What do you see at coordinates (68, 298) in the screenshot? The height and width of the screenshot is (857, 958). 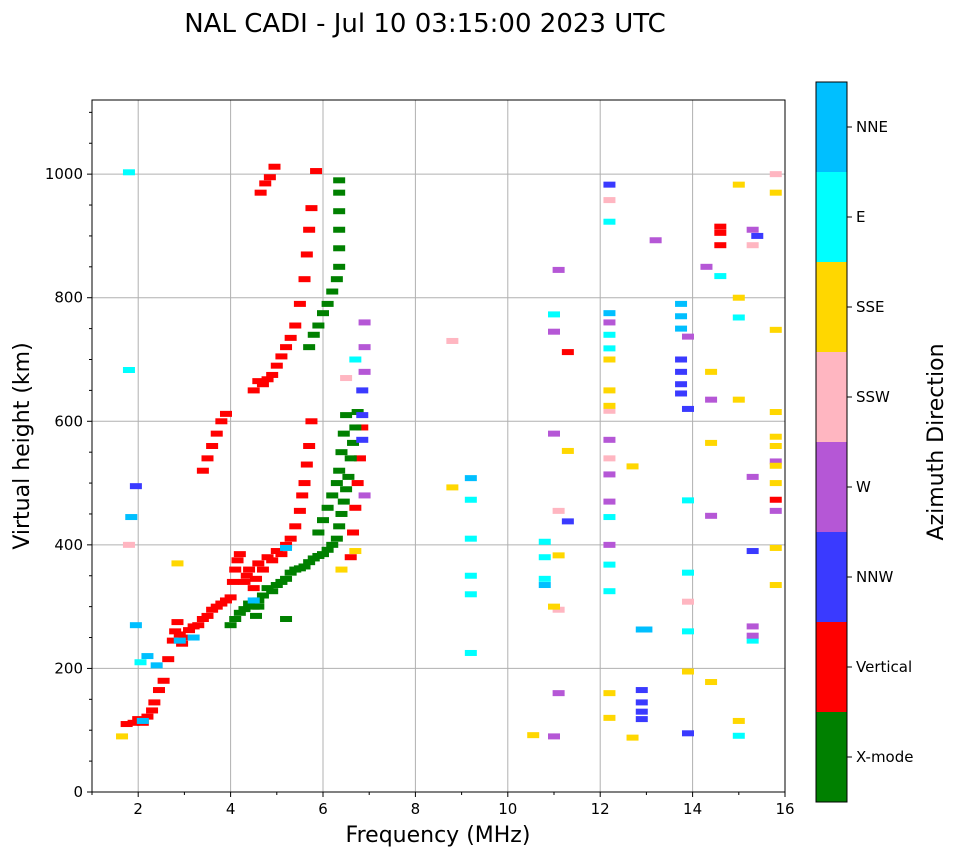 I see `y-tick-label: 800` at bounding box center [68, 298].